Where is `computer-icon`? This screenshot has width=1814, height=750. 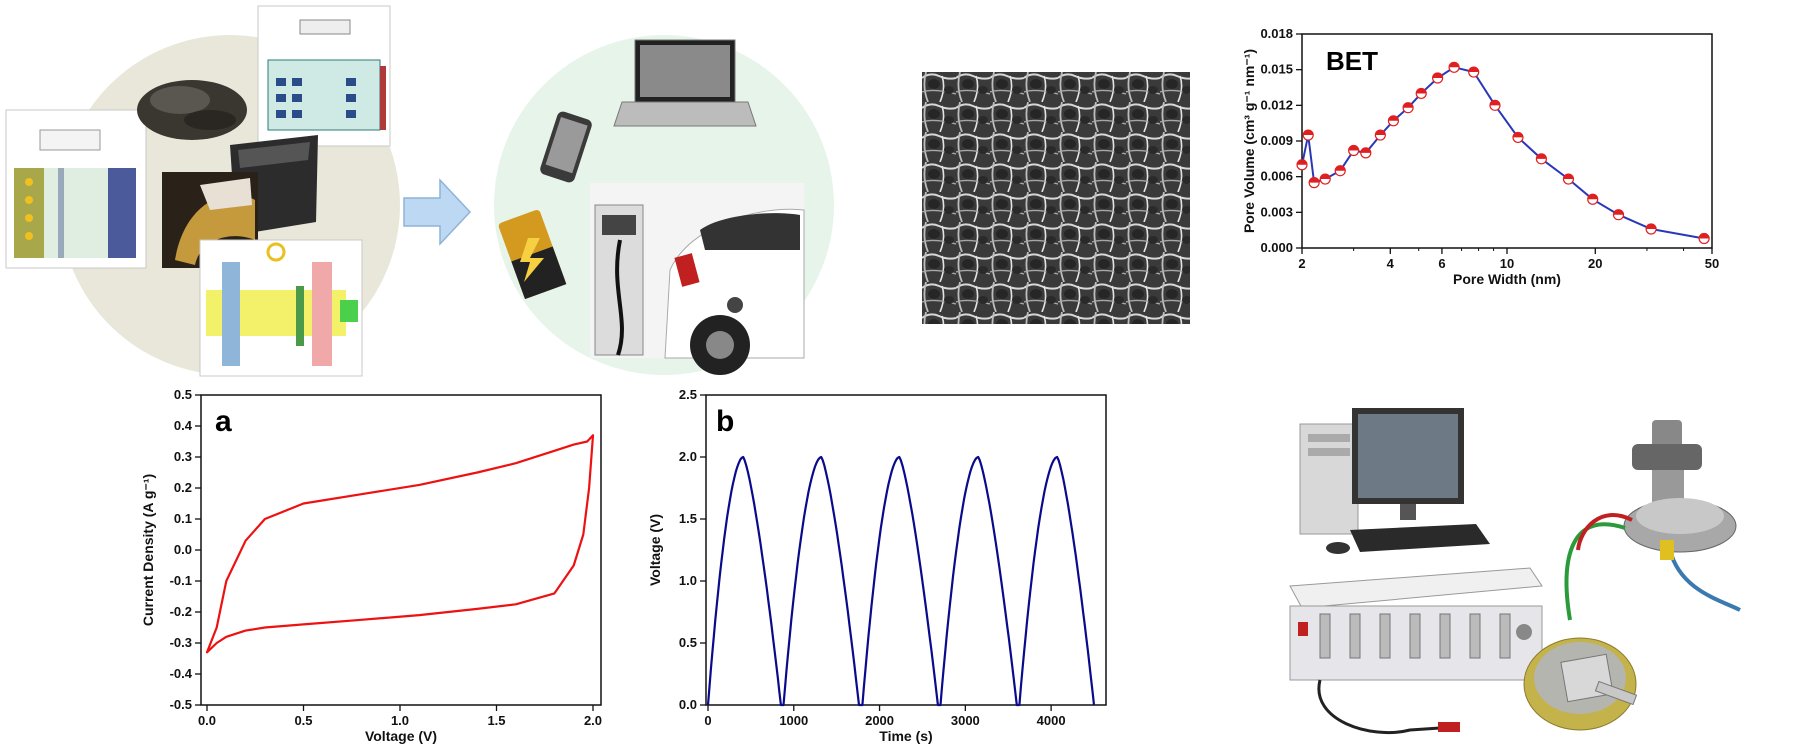
computer-icon is located at coordinates (1394, 481).